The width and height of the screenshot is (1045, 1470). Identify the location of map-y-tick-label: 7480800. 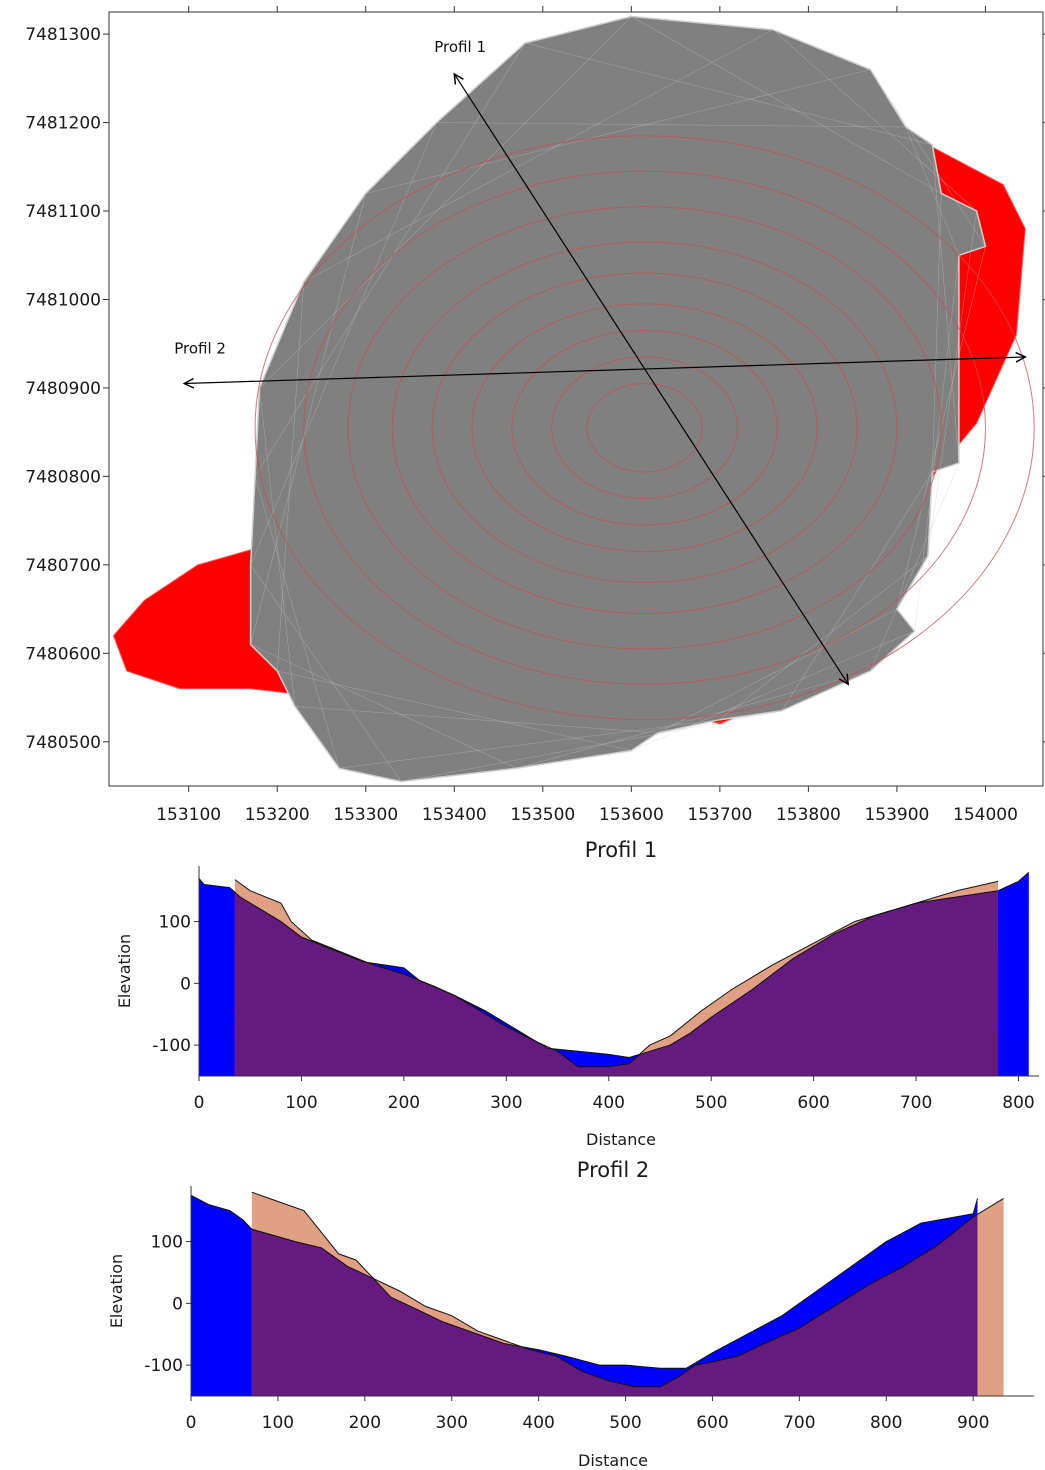
(63, 477).